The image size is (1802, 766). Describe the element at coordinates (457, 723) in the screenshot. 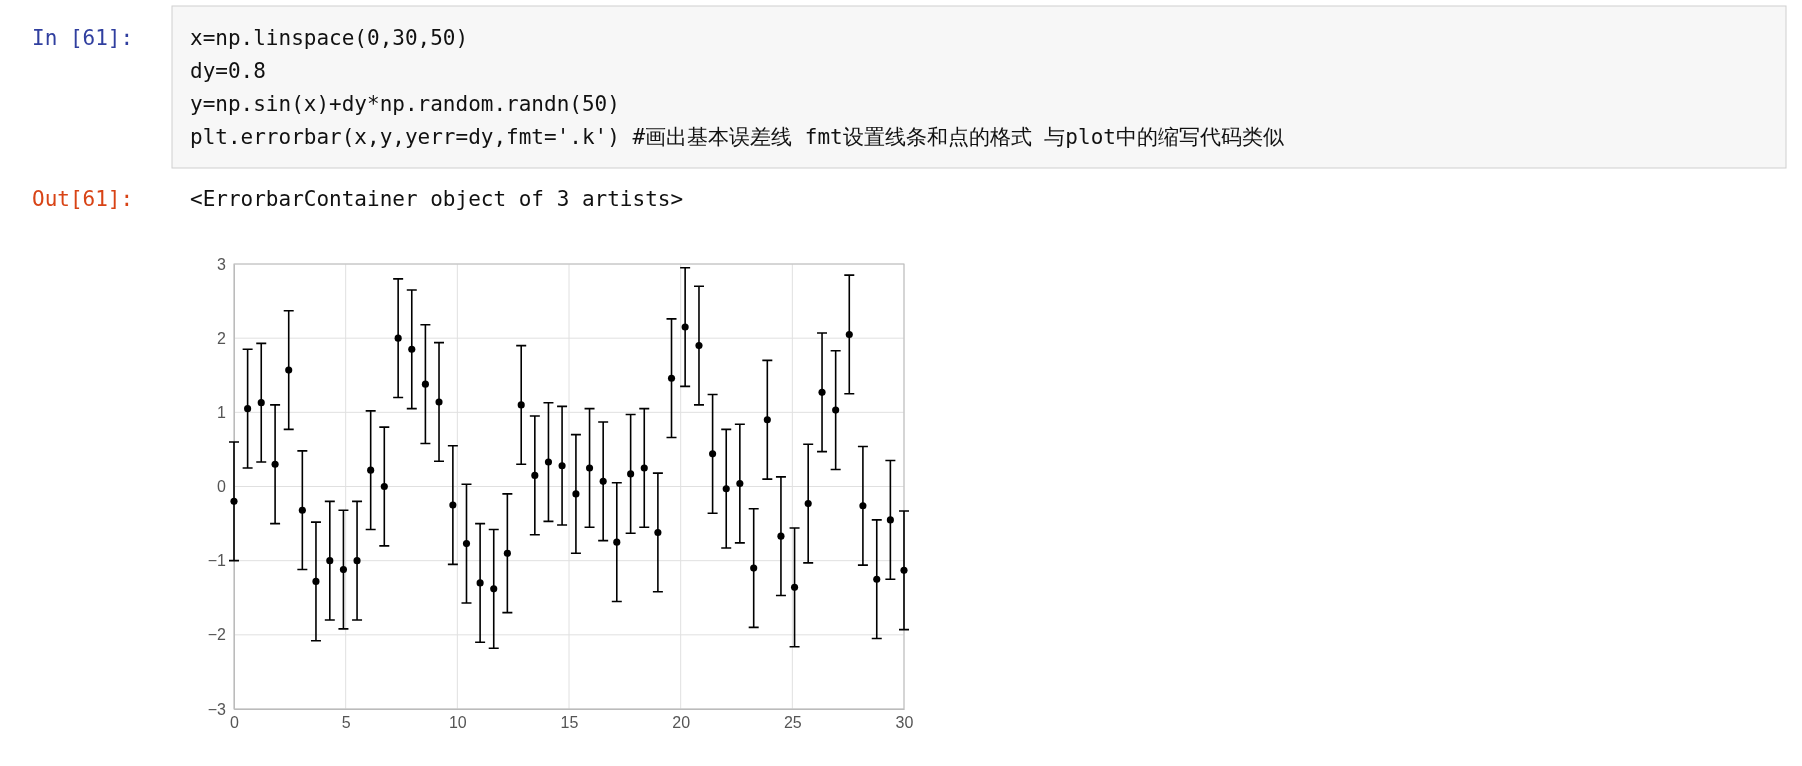

I see `x-tick-label: 10` at that location.